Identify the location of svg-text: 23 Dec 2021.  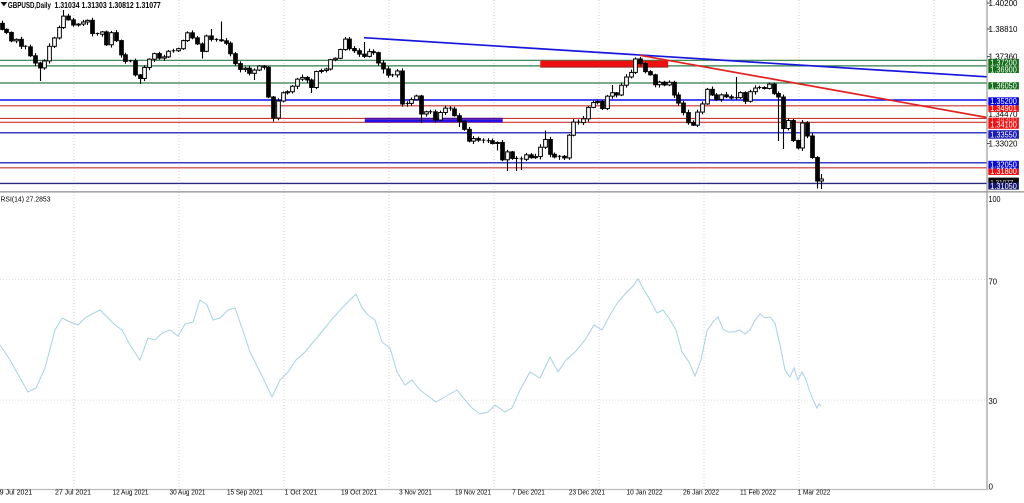
(587, 492).